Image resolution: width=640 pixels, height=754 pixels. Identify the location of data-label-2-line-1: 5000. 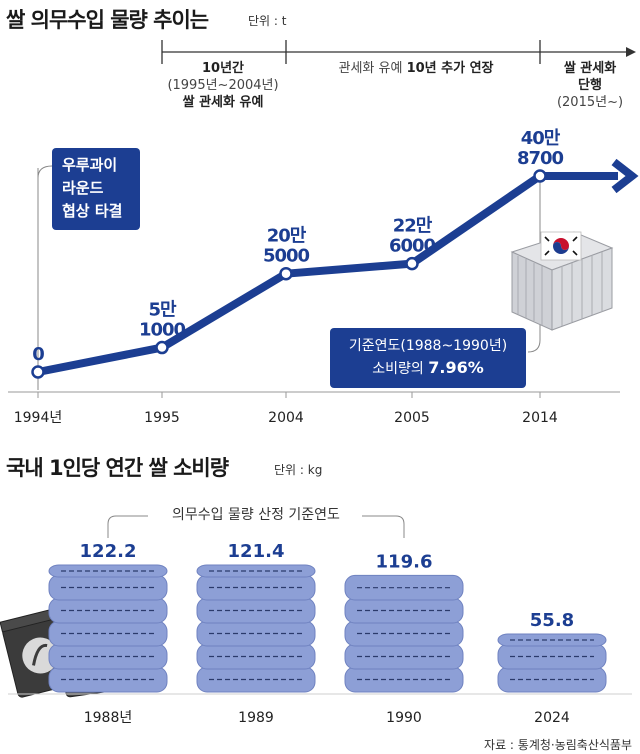
(286, 256).